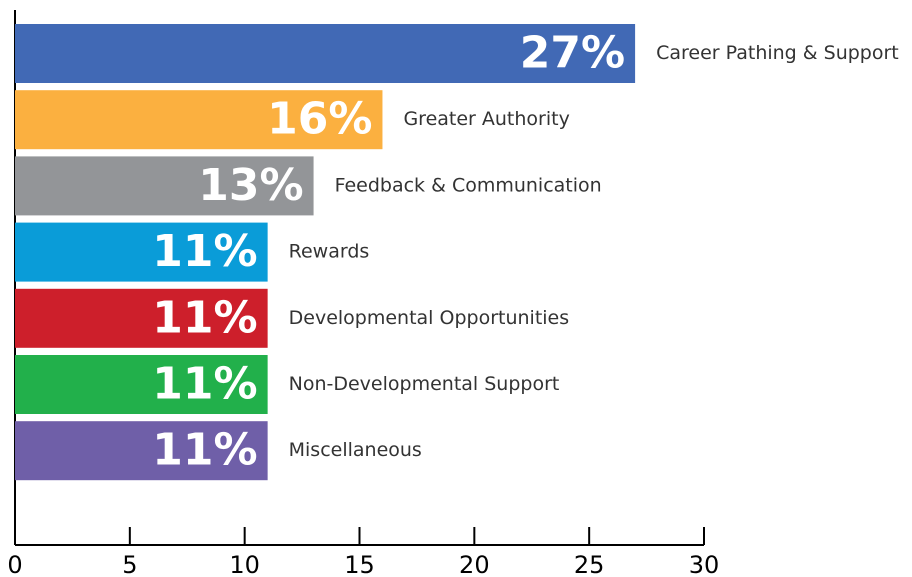  I want to click on category-label: Non-Developmental Support, so click(424, 384).